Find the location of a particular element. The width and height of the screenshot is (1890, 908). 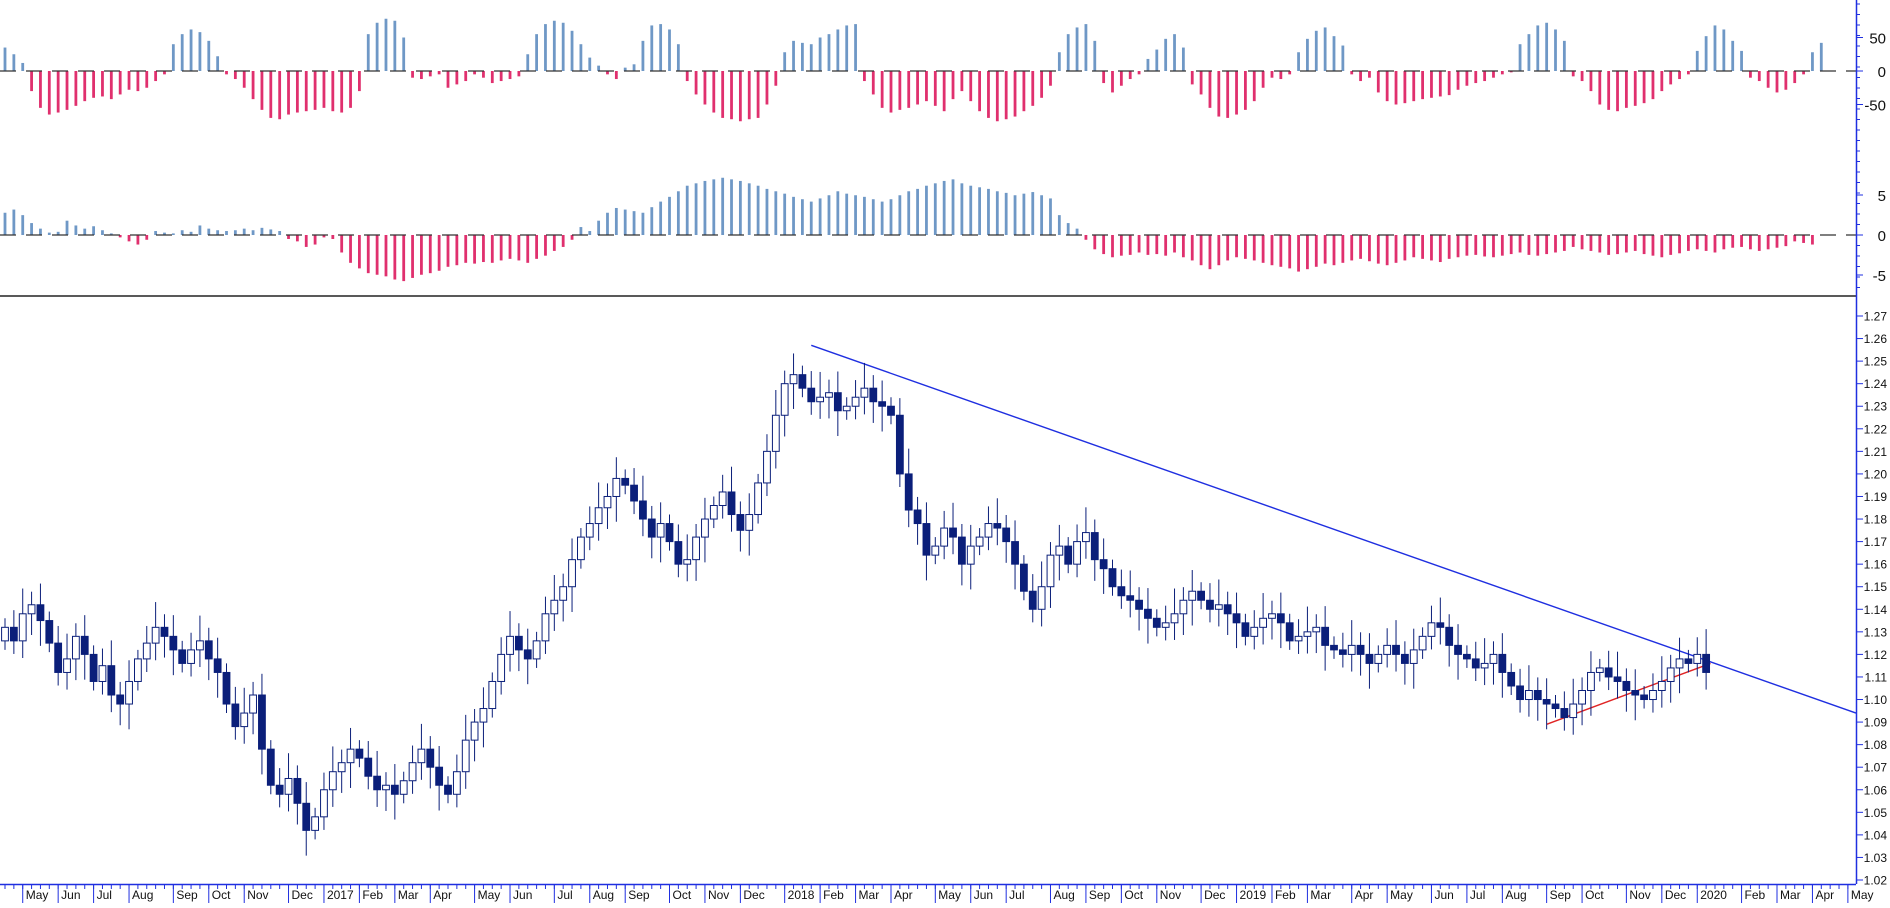

price-ytick-label: 1.03 is located at coordinates (1876, 858).